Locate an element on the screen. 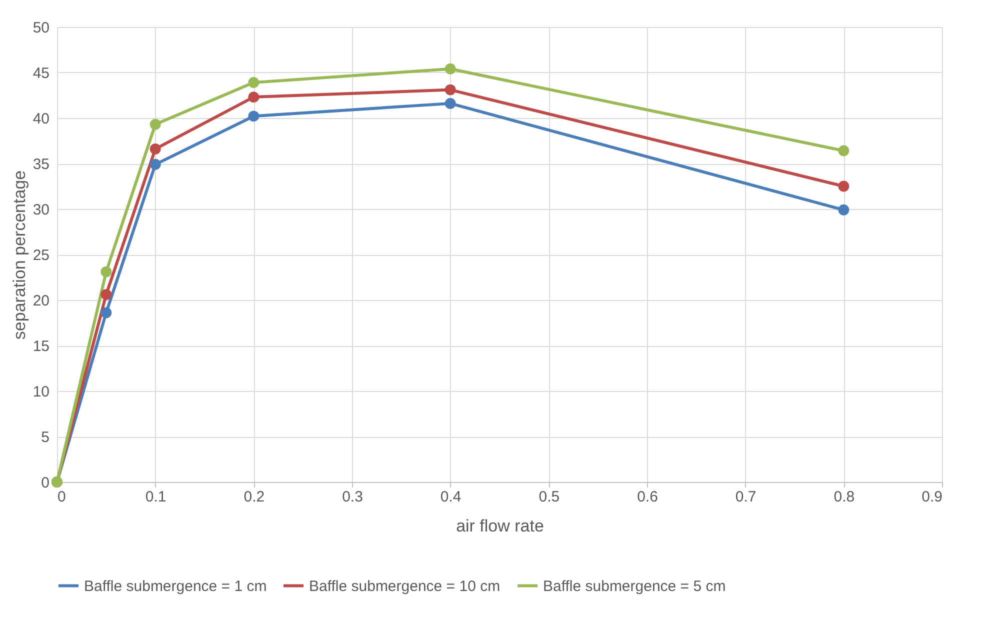 This screenshot has width=986, height=637. x-tick-label: 0.1 is located at coordinates (155, 497).